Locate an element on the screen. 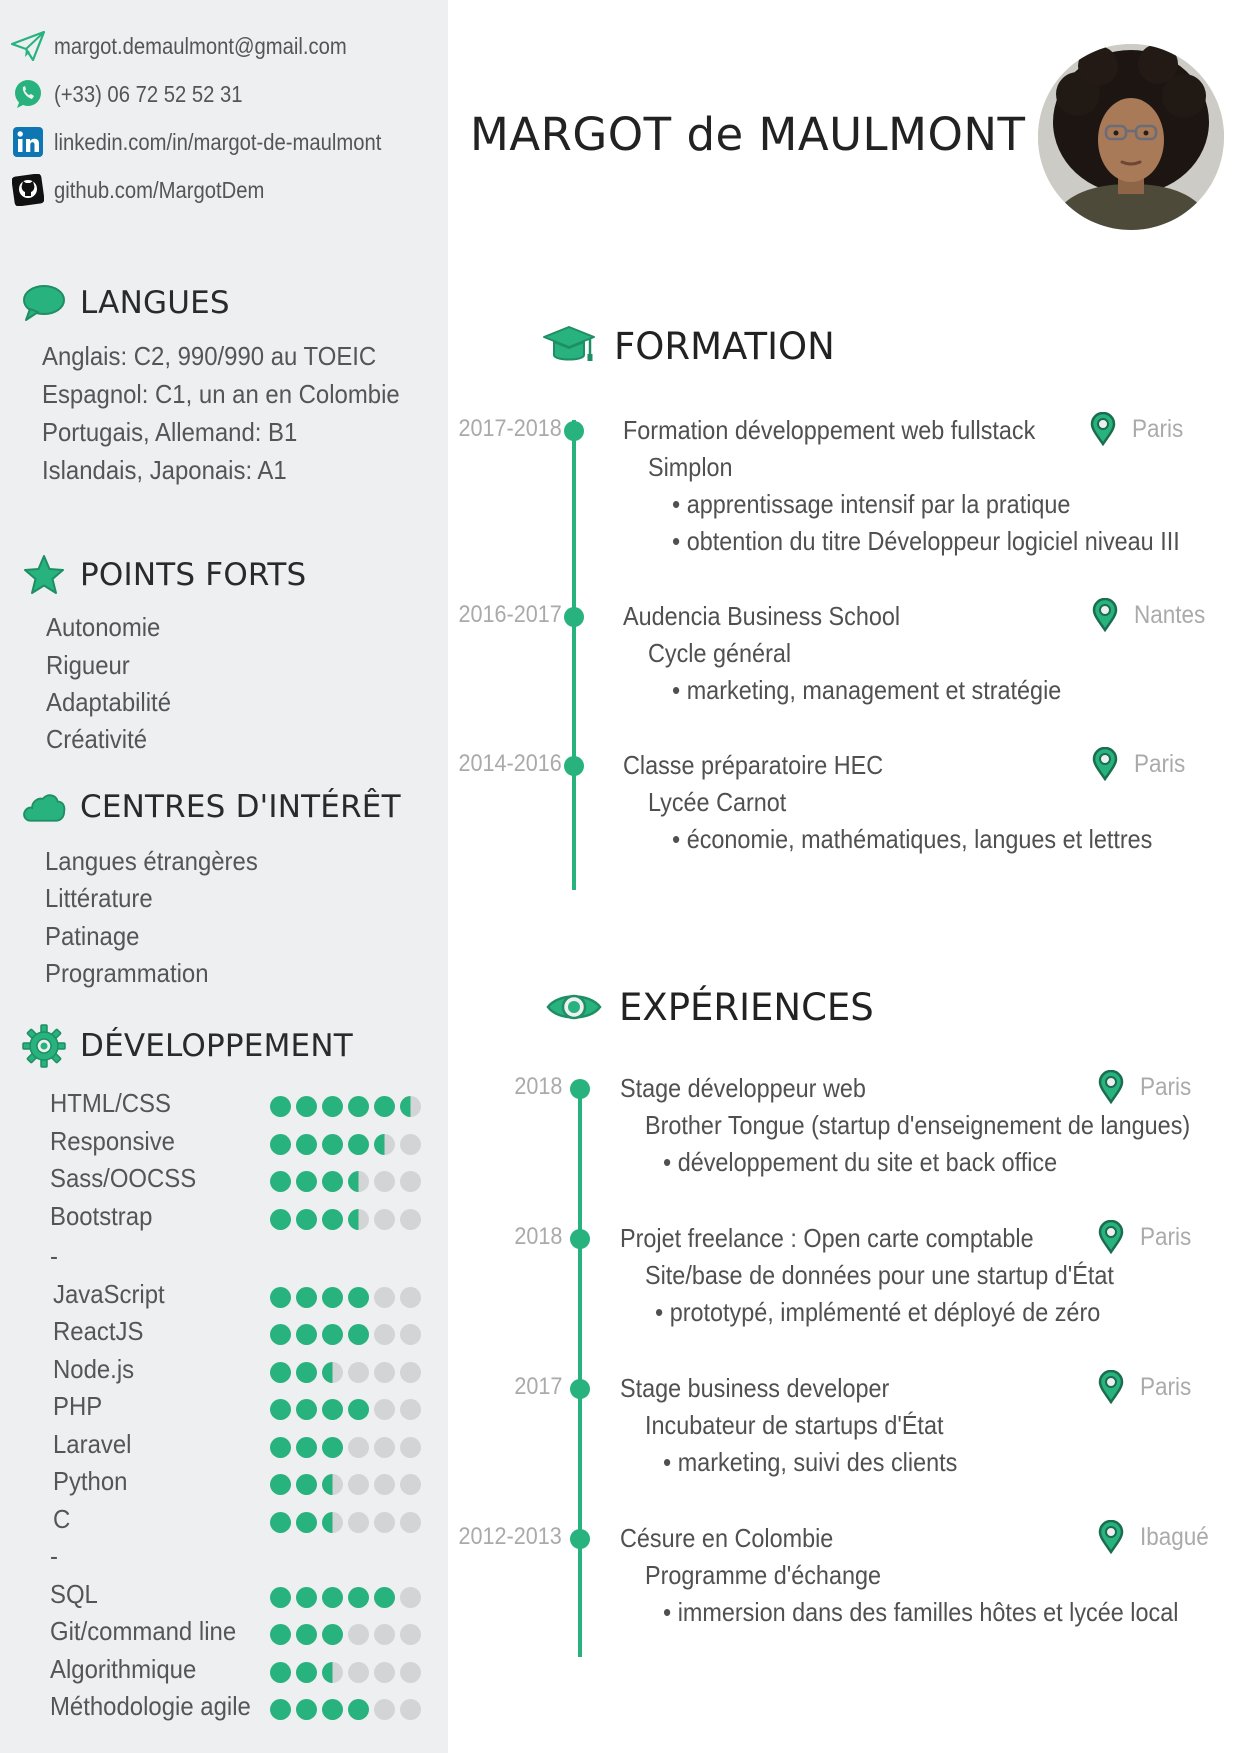 The height and width of the screenshot is (1753, 1240). contact-email: margot.demaulmont@gmail.com is located at coordinates (198, 46).